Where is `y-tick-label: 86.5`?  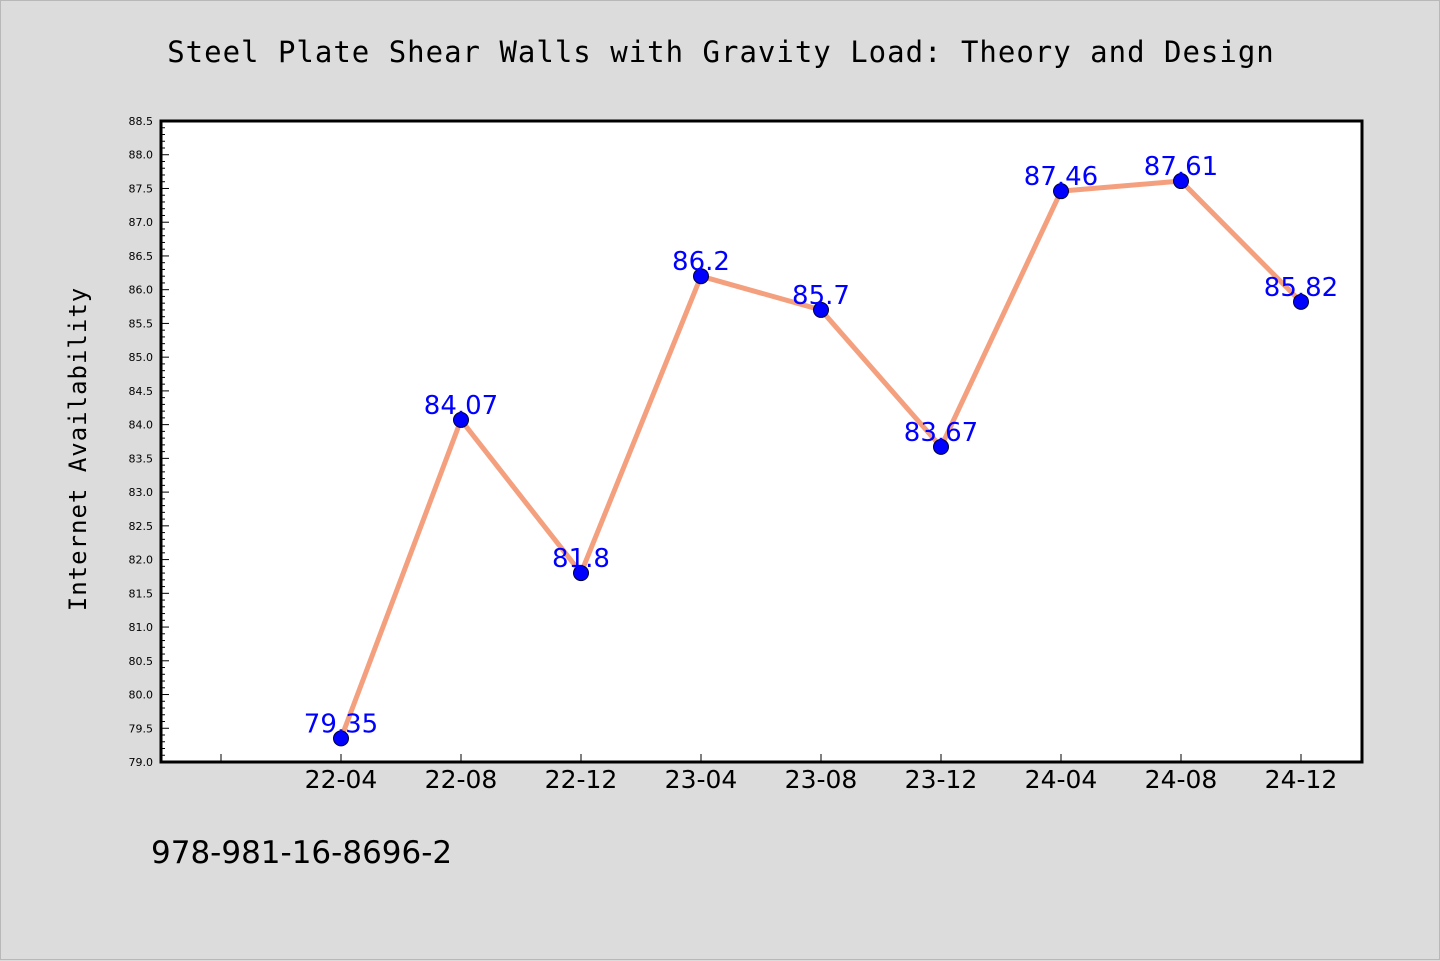
y-tick-label: 86.5 is located at coordinates (141, 256).